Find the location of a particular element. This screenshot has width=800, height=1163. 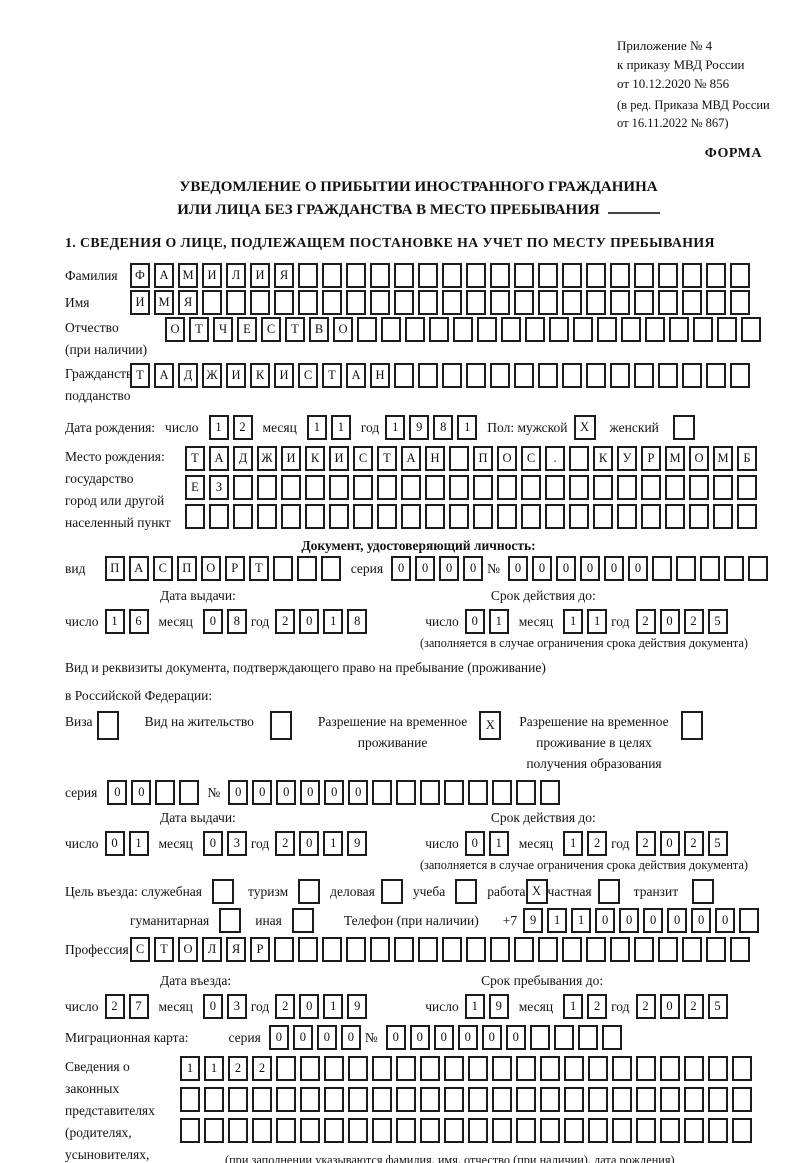

char-cell: 5 is located at coordinates (717, 621).